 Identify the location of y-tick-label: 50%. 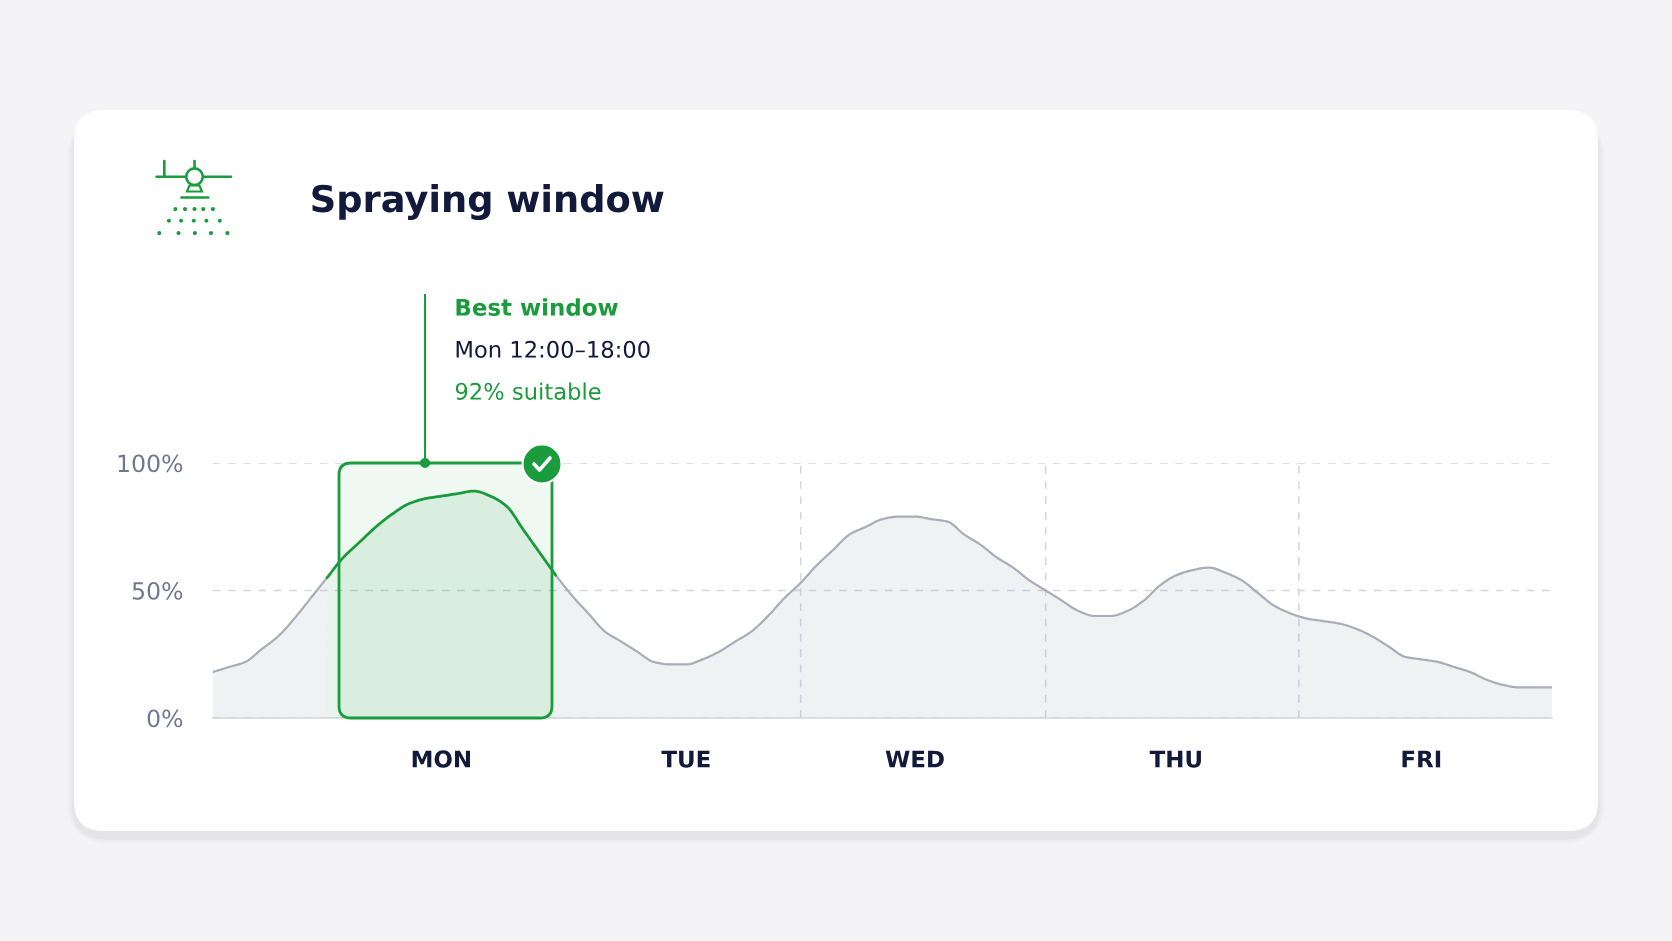
(157, 590).